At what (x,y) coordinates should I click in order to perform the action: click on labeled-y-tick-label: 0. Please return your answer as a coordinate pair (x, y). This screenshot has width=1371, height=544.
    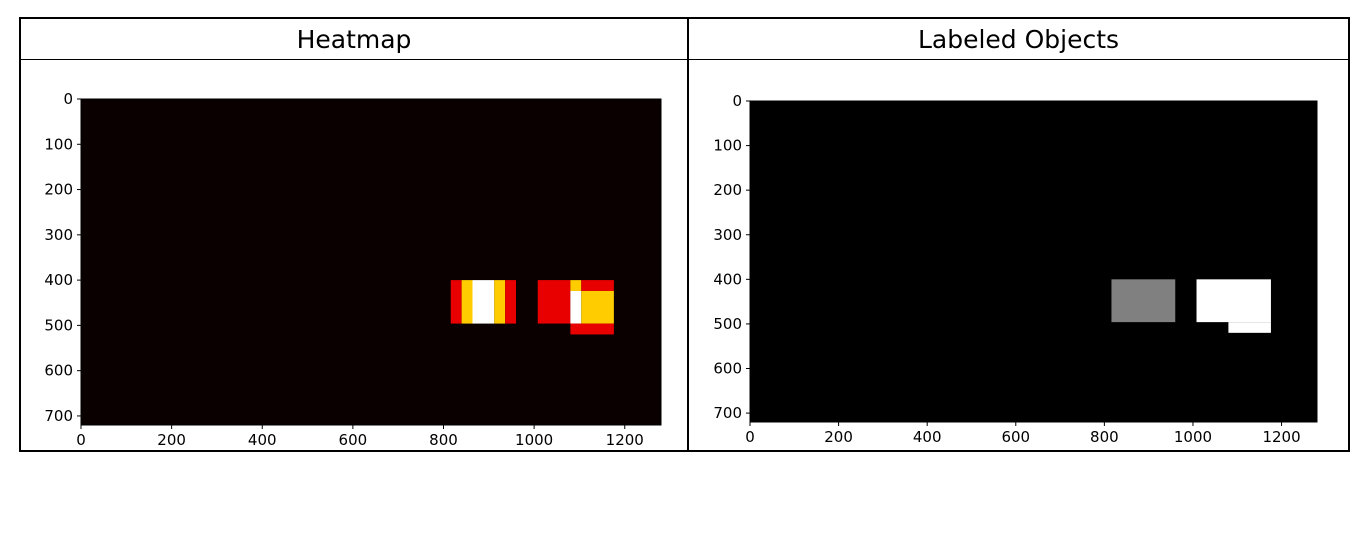
    Looking at the image, I should click on (737, 101).